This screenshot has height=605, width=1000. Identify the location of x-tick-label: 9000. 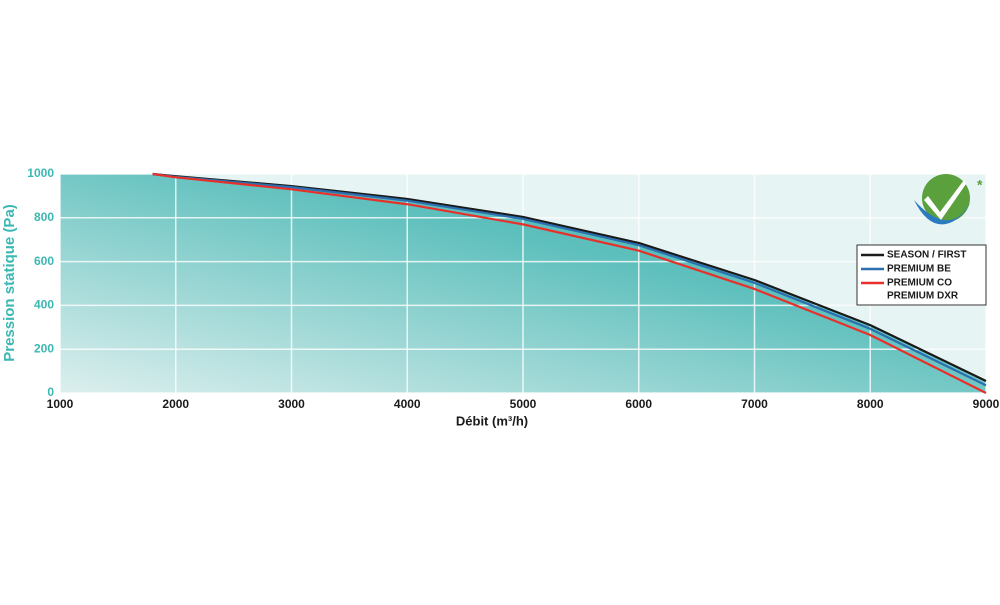
(986, 404).